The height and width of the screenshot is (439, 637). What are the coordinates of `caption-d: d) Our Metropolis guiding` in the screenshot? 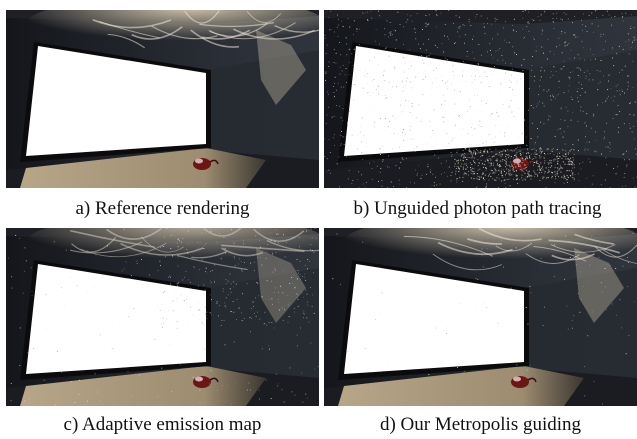 It's located at (480, 424).